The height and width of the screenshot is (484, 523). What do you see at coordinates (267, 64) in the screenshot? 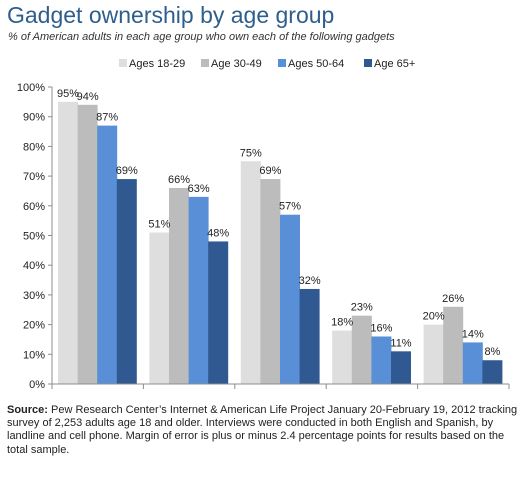
I see `legend: Ages 18-29 Age 30-49 Ages 50-64 Age 65+` at bounding box center [267, 64].